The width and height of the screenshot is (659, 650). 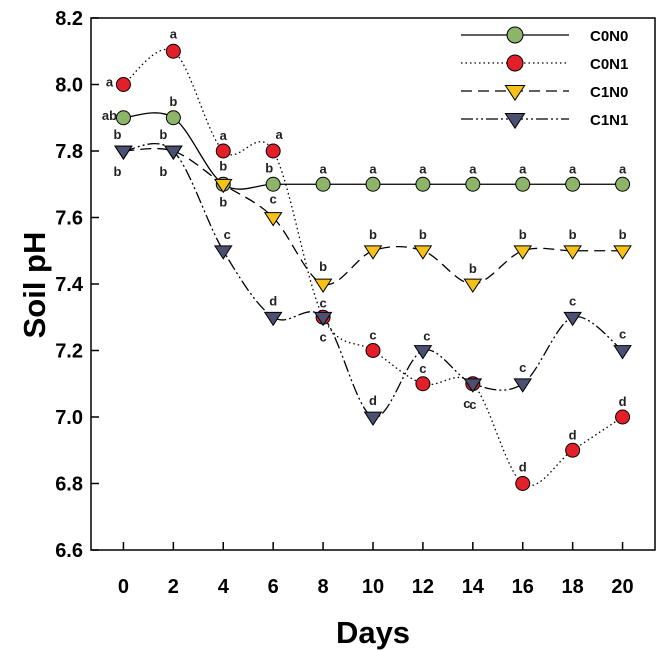 What do you see at coordinates (69, 551) in the screenshot?
I see `y-tick-label: 6.6` at bounding box center [69, 551].